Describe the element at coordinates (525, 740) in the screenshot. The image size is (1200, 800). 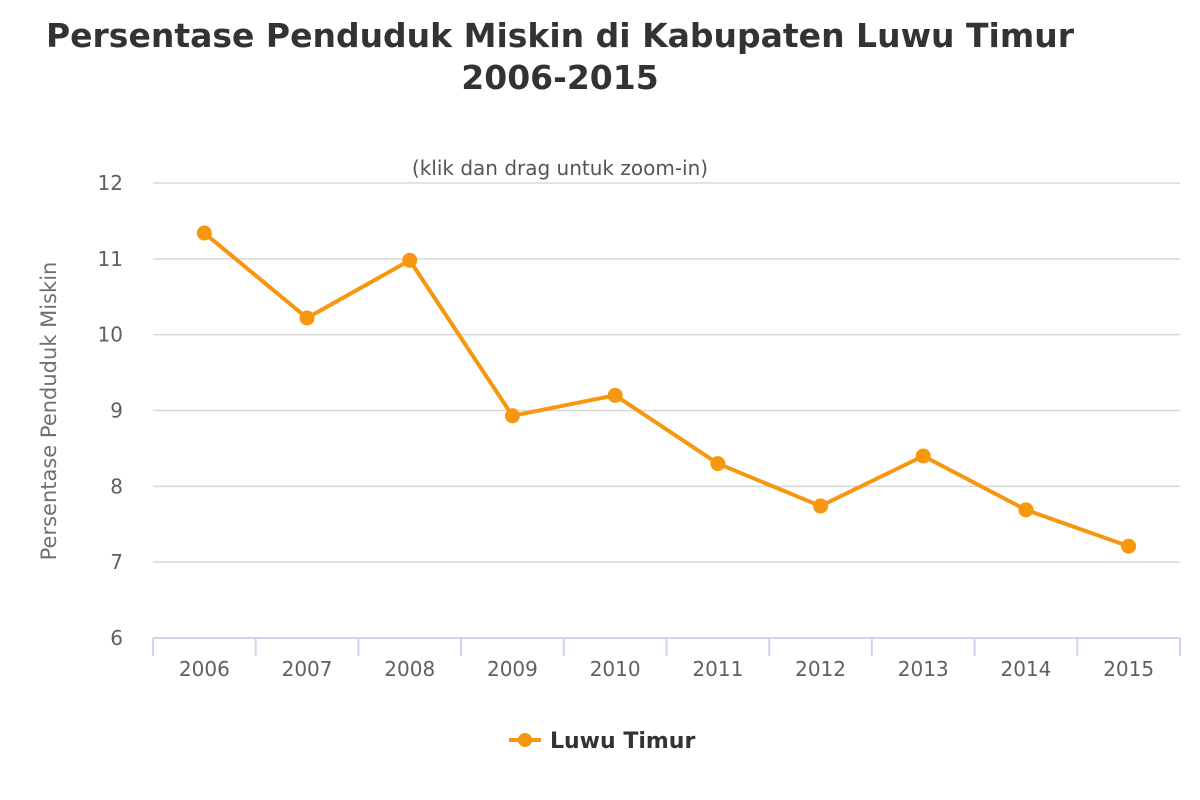
I see `legend-marker` at that location.